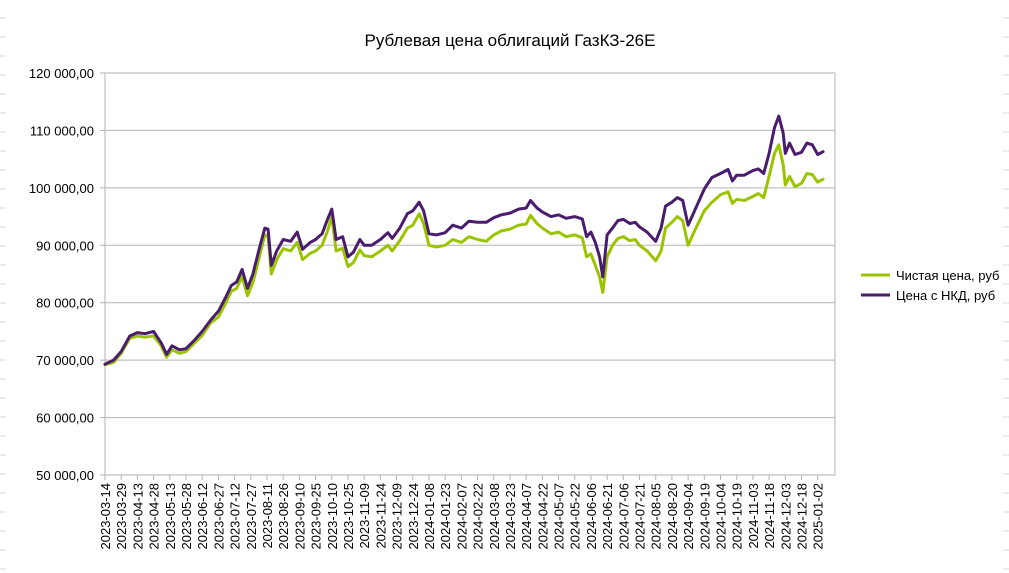 The height and width of the screenshot is (573, 1009). What do you see at coordinates (526, 516) in the screenshot?
I see `x-tick-label: 2024-04-07` at bounding box center [526, 516].